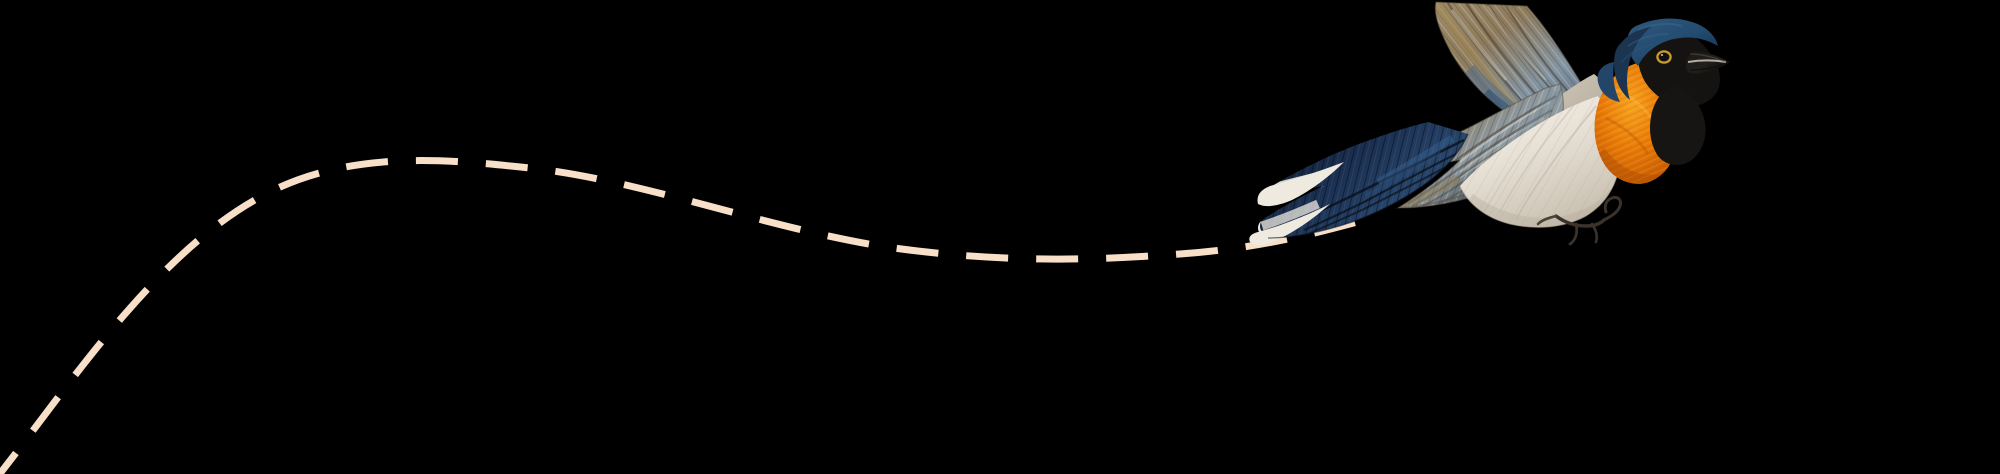 The image size is (2000, 474). I want to click on bird-feet, so click(1579, 221).